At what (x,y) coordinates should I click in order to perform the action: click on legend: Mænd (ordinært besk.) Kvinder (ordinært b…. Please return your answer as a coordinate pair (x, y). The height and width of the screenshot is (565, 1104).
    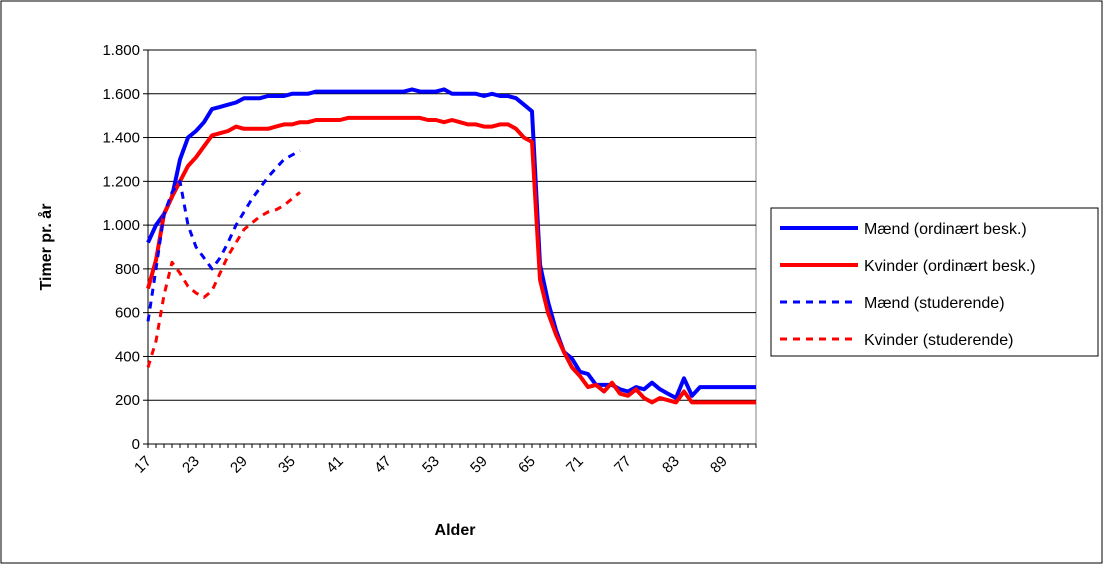
    Looking at the image, I should click on (934, 282).